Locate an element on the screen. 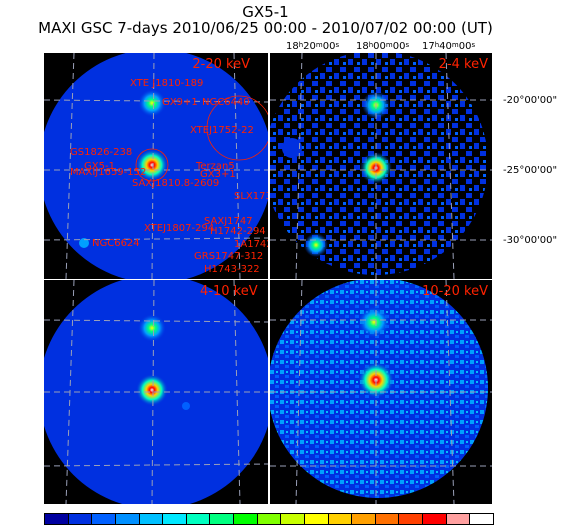  source-label: 1A1742-294 is located at coordinates (251, 244).